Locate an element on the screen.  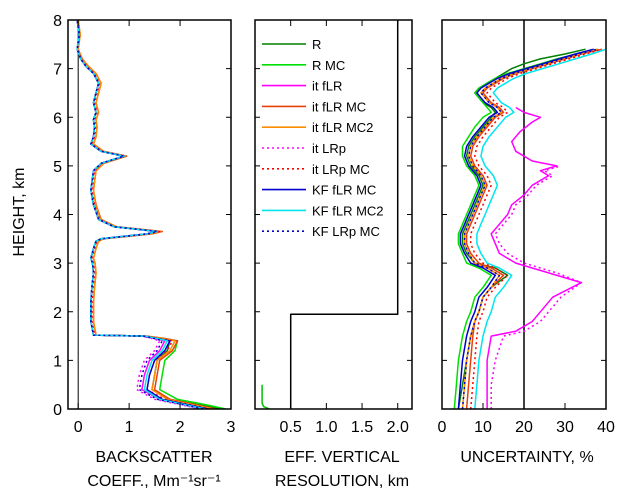
legend-label: it fLR is located at coordinates (327, 86).